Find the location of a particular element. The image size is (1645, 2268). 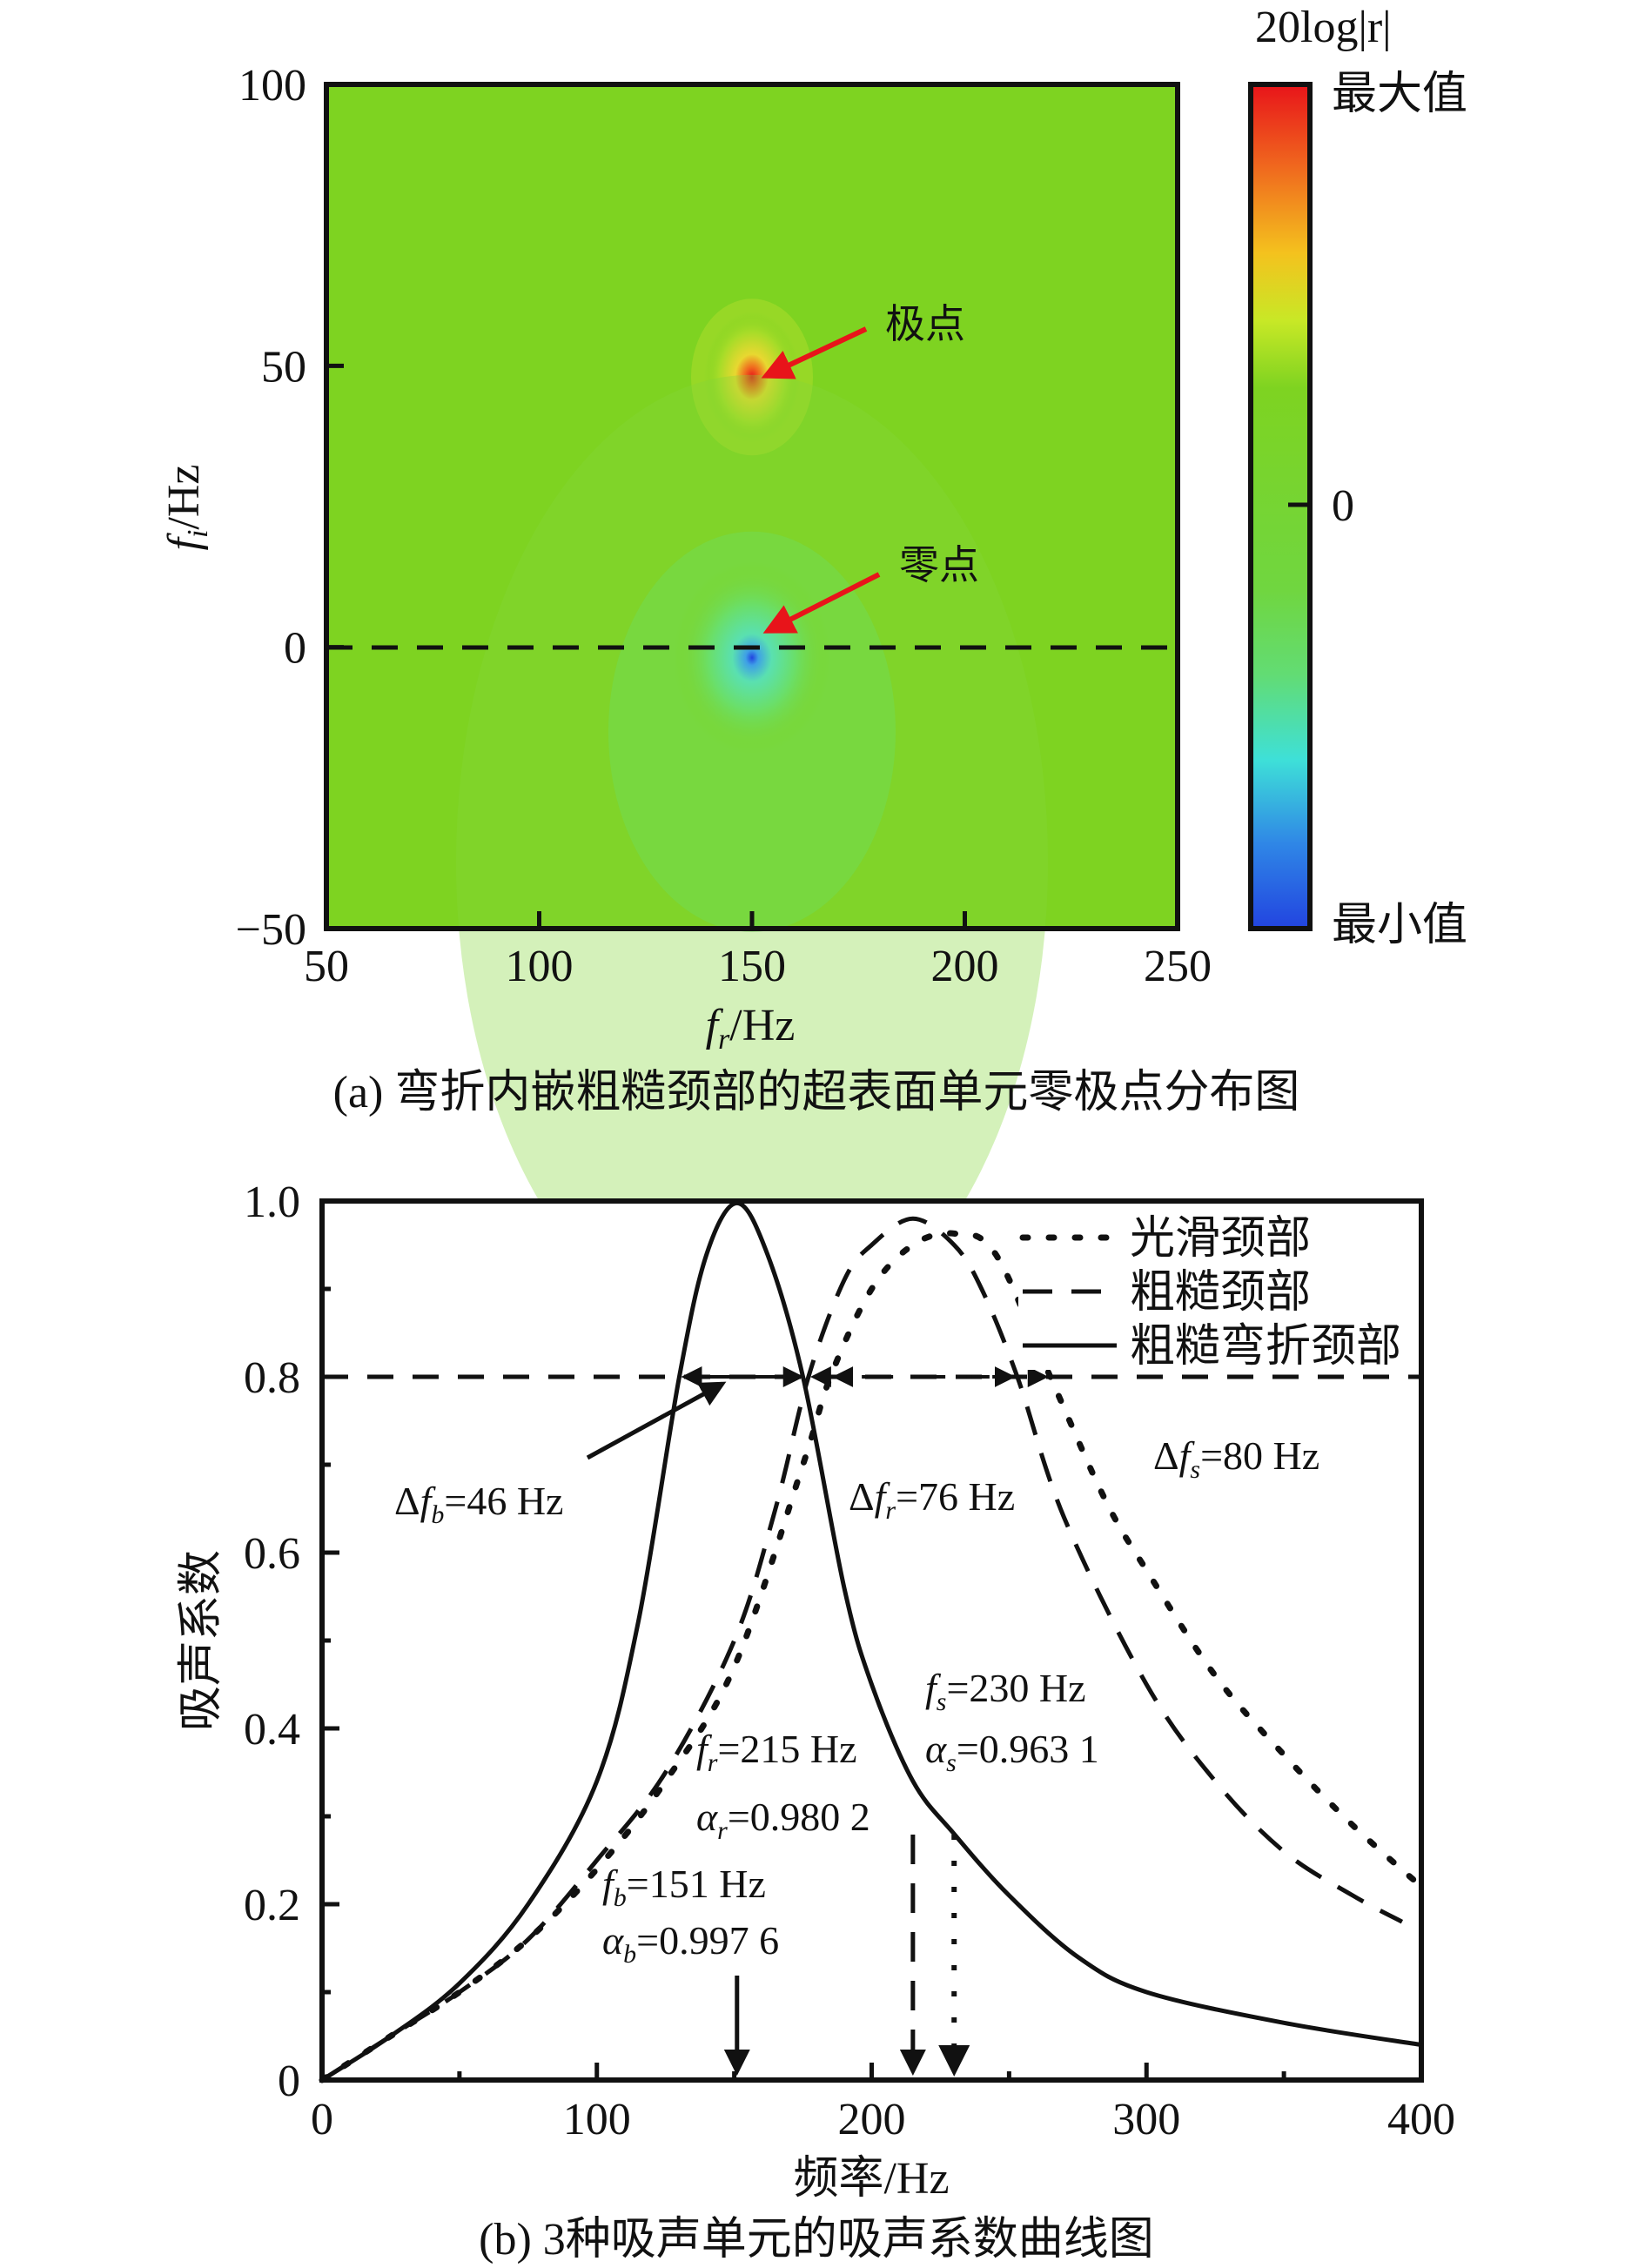

legend-label: 粗糙颈部 is located at coordinates (1220, 1293).